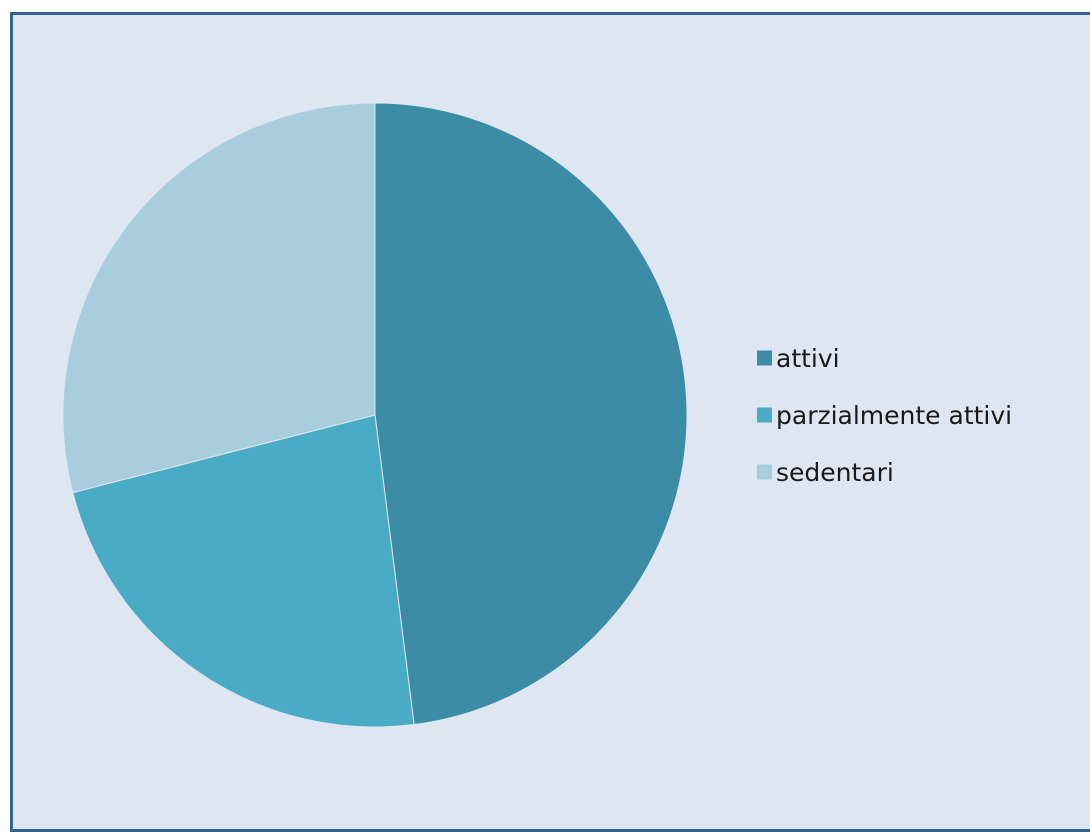  Describe the element at coordinates (894, 415) in the screenshot. I see `legend-label: parzialmente attivi` at that location.